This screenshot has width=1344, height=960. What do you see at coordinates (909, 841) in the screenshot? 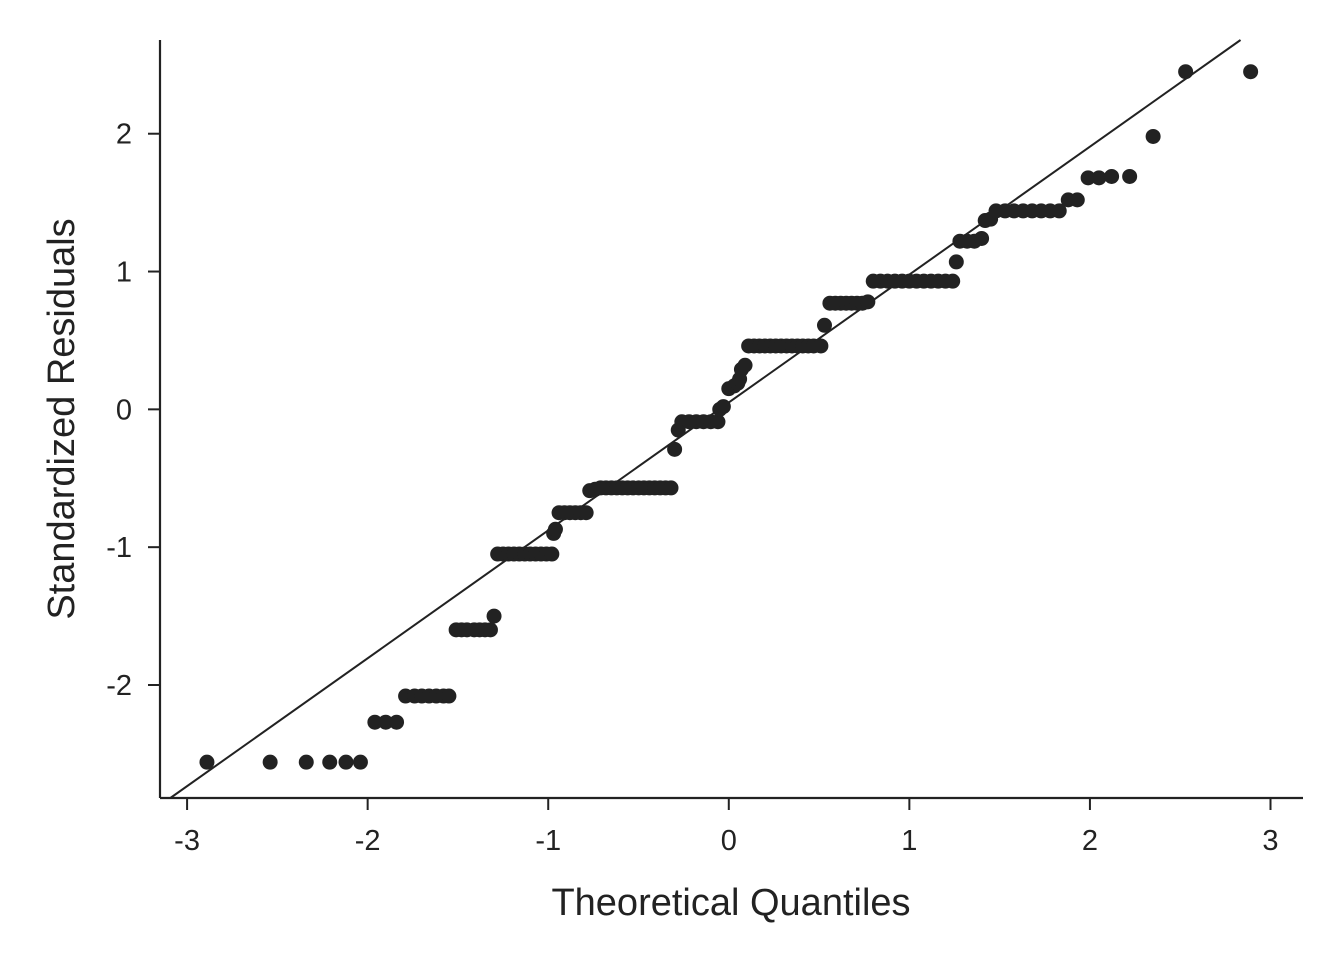
I see `x-tick-label: 1` at bounding box center [909, 841].